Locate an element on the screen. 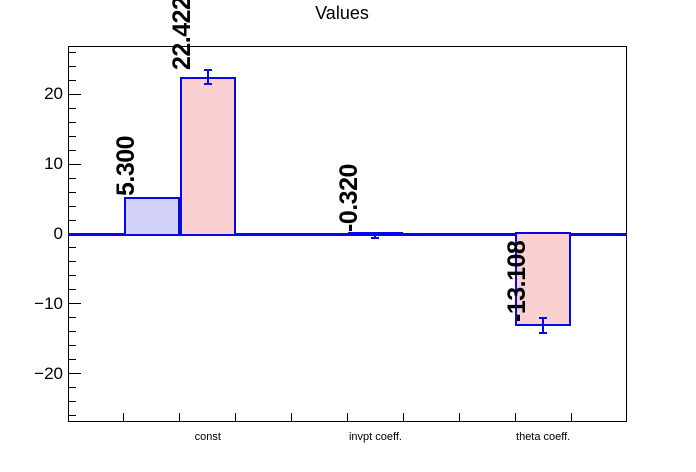 This screenshot has width=696, height=472. chart-title: Values is located at coordinates (342, 13).